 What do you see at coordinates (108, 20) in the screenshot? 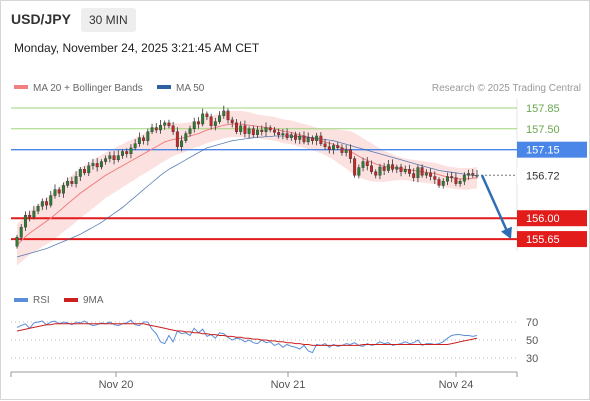
I see `timeframe-button: 30 MIN` at bounding box center [108, 20].